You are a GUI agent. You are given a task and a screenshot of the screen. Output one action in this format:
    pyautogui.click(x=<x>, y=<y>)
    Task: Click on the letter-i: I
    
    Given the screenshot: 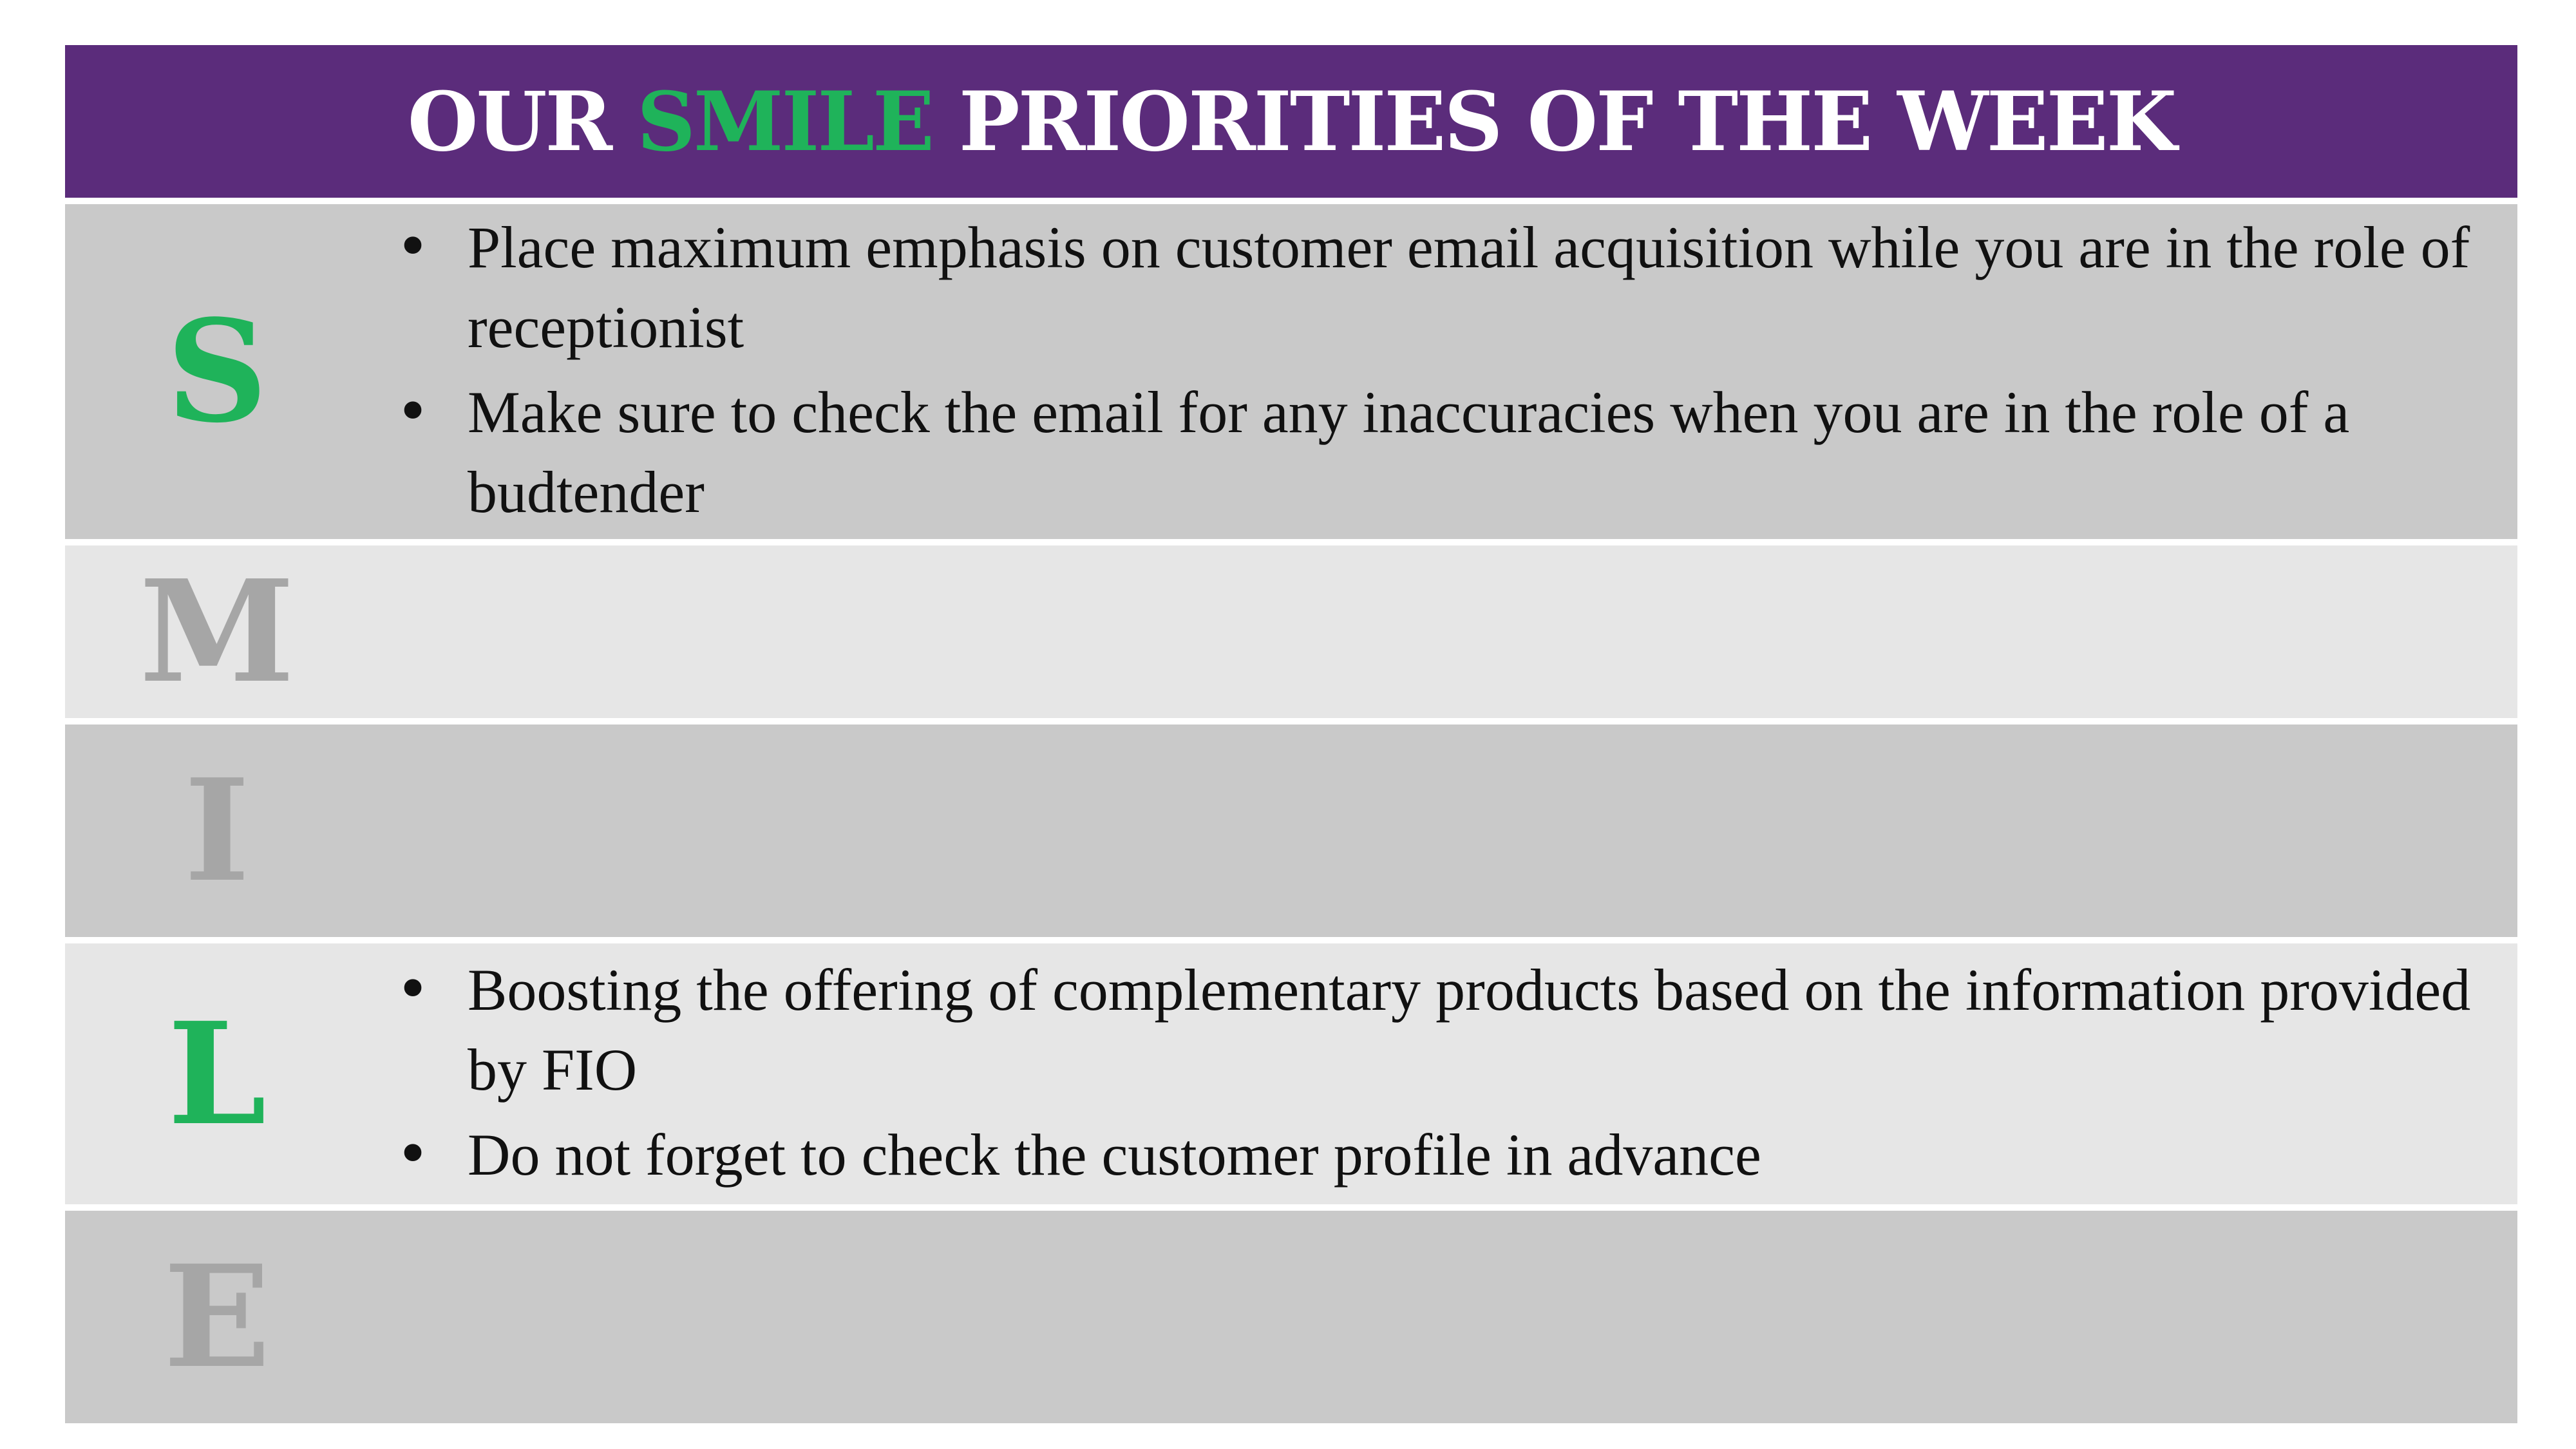 What is the action you would take?
    pyautogui.click(x=217, y=830)
    